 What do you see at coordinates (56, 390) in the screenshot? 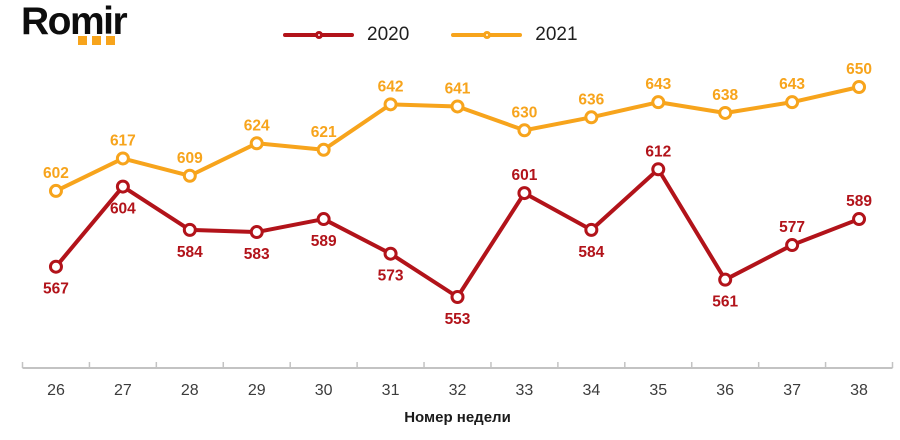
I see `x-tick-label: 26` at bounding box center [56, 390].